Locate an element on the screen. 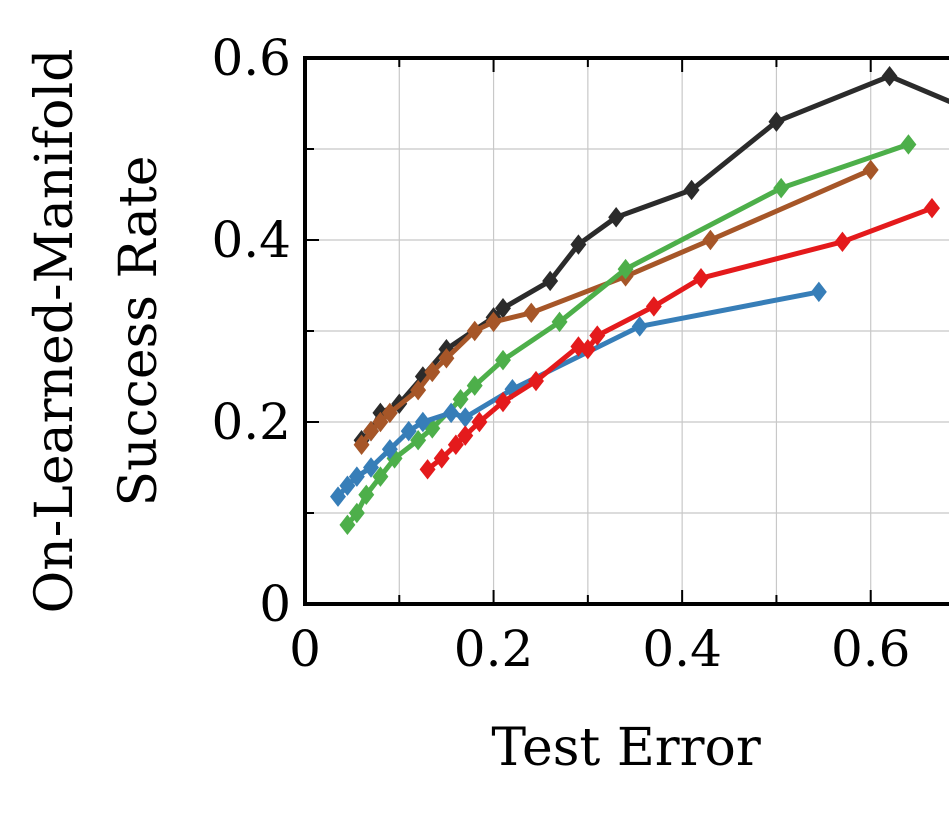 Image resolution: width=949 pixels, height=813 pixels. y-axis-label-line-1: On-Learned-Manifold is located at coordinates (55, 331).